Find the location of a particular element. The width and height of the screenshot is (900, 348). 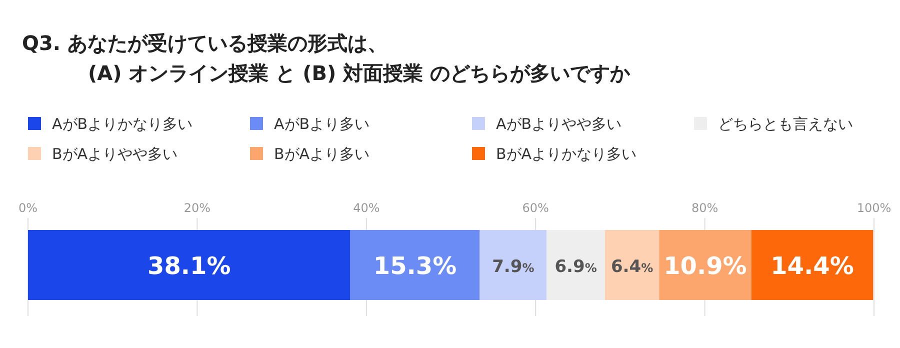

legend-item: AがBよりかなり多い is located at coordinates (110, 124).